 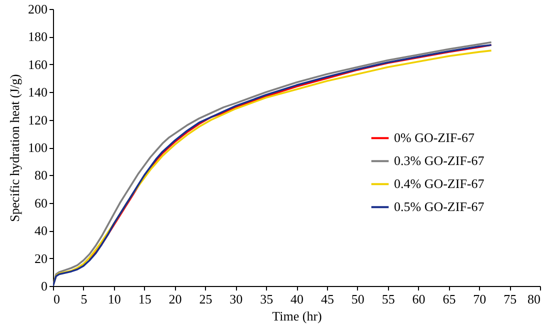 I want to click on x-tick-label: 40, so click(x=297, y=299).